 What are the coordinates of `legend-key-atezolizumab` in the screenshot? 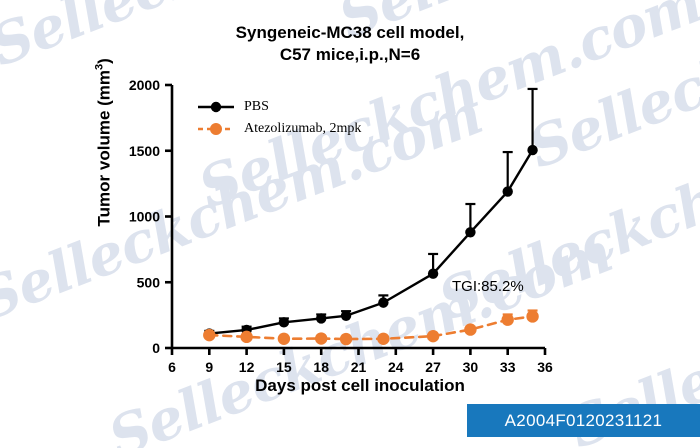 It's located at (216, 129).